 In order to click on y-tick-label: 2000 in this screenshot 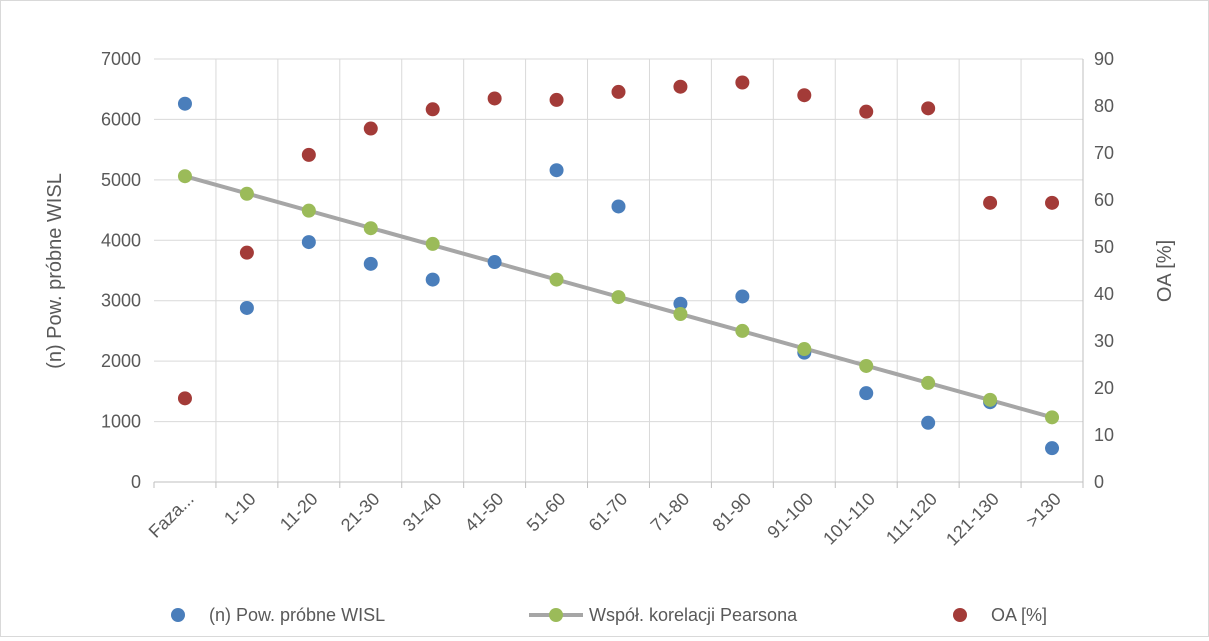, I will do `click(121, 361)`.